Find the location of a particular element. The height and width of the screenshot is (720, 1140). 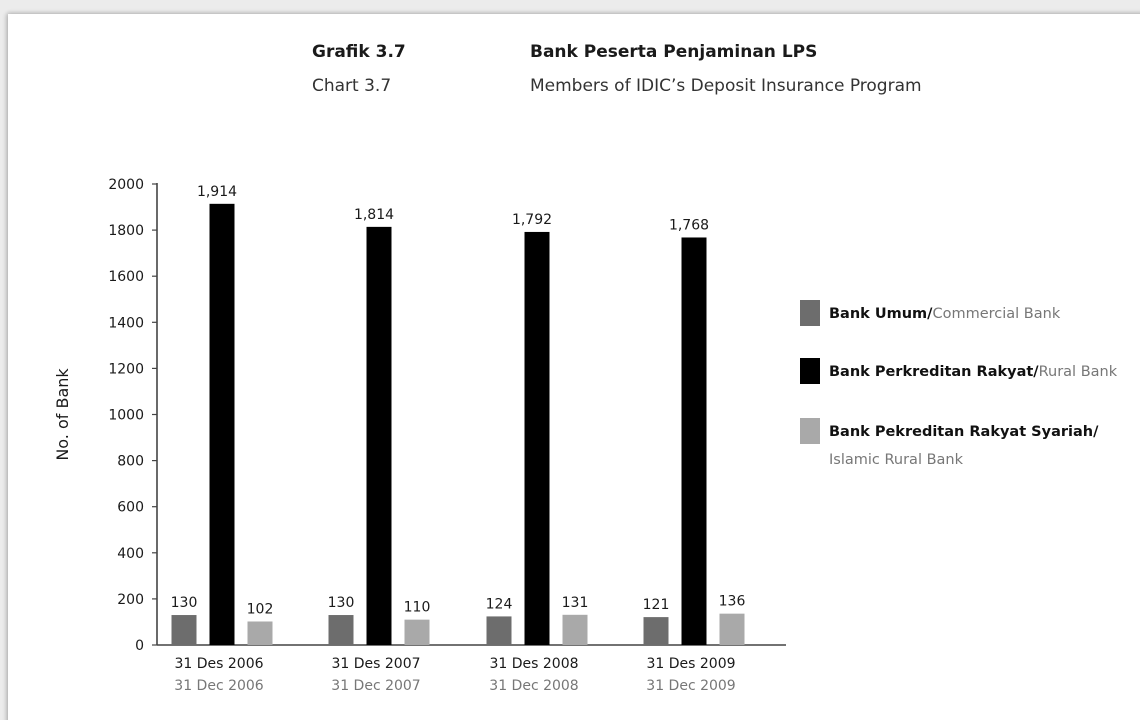

legend-label-islamic-rural-bank-id: Bank Pekreditan Rakyat Syariah/ is located at coordinates (964, 432).